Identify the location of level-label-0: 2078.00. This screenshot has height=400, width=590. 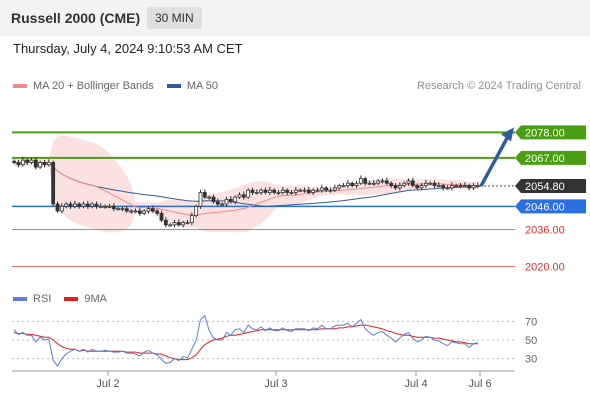
(545, 133).